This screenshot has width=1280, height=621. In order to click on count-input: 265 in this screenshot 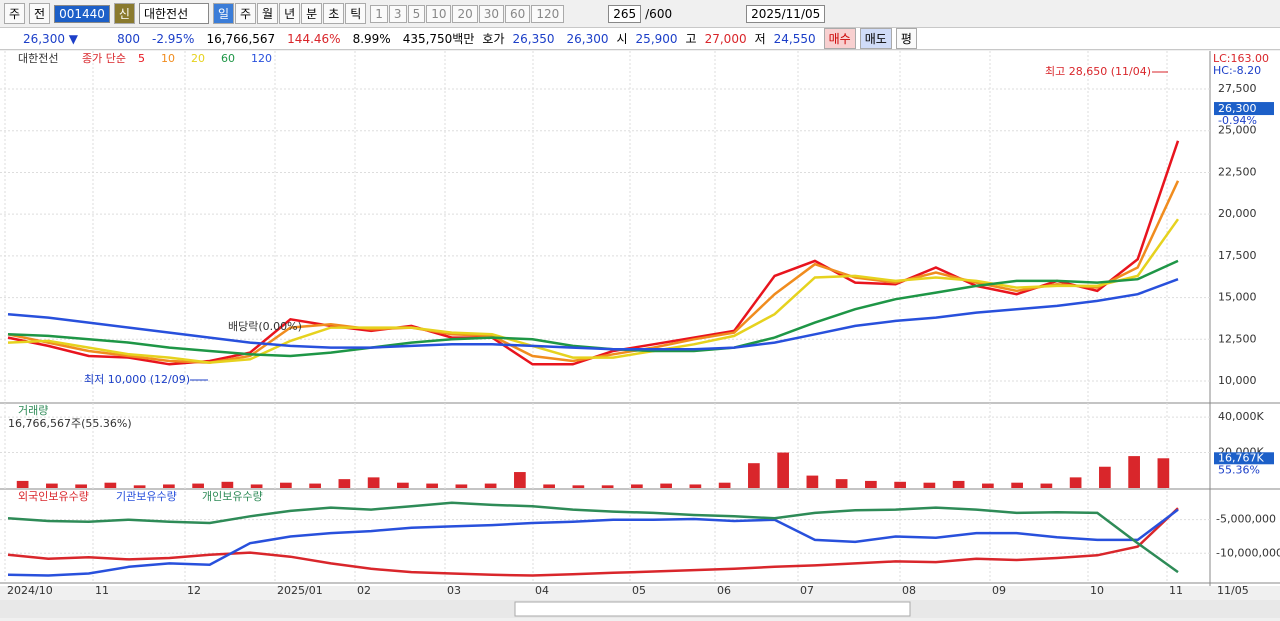, I will do `click(625, 13)`.